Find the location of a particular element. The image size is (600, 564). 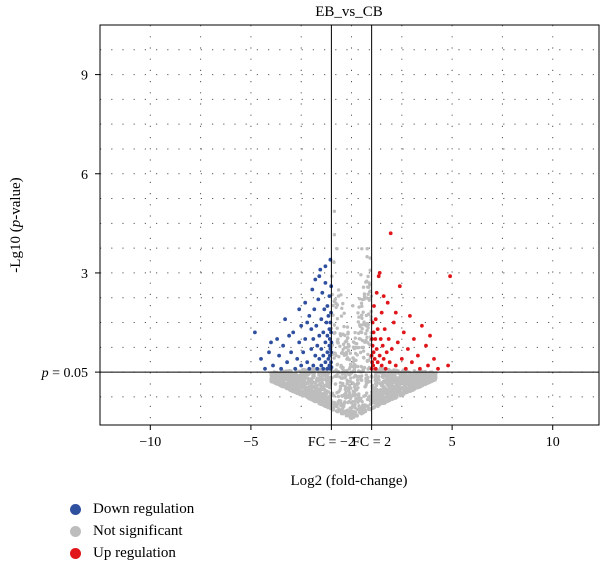

fc-left-label: FC = −2 is located at coordinates (331, 442).